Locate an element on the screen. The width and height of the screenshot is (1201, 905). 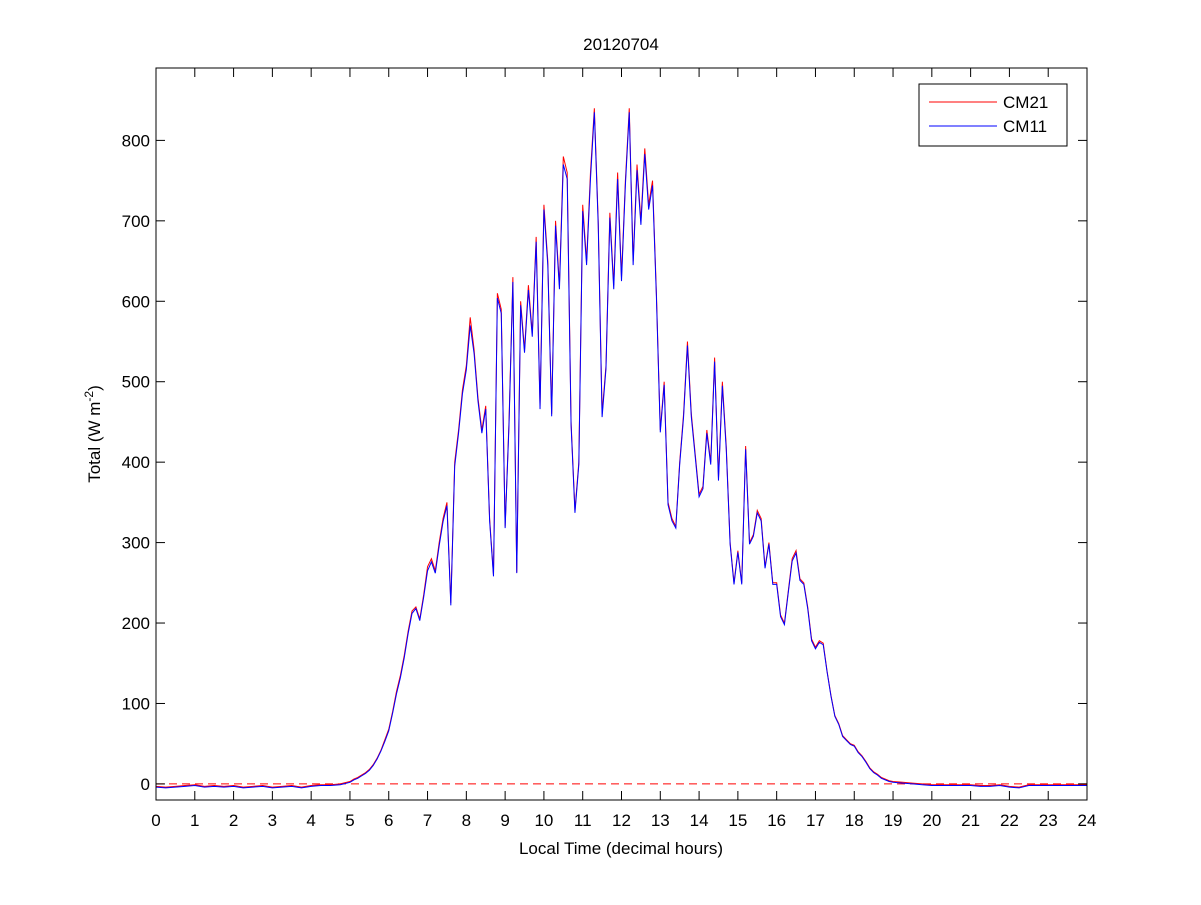
y-tick-label: 200 is located at coordinates (136, 623).